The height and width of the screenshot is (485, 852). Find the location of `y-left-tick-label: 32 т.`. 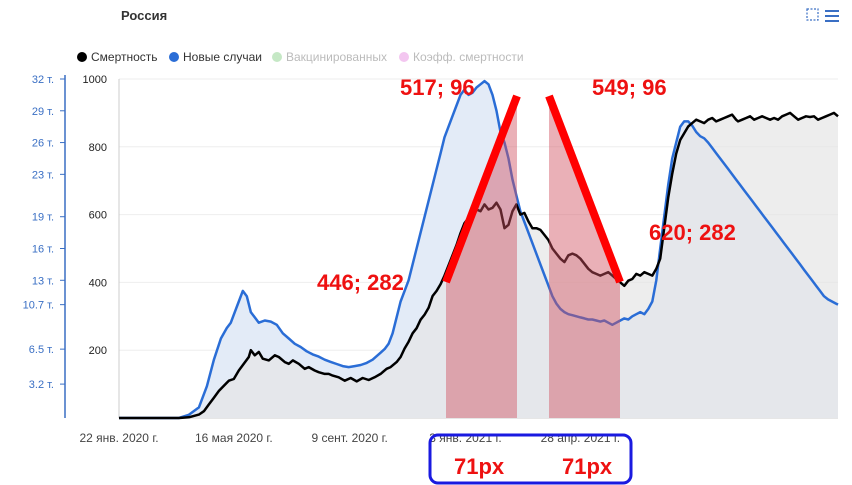

y-left-tick-label: 32 т. is located at coordinates (43, 80).